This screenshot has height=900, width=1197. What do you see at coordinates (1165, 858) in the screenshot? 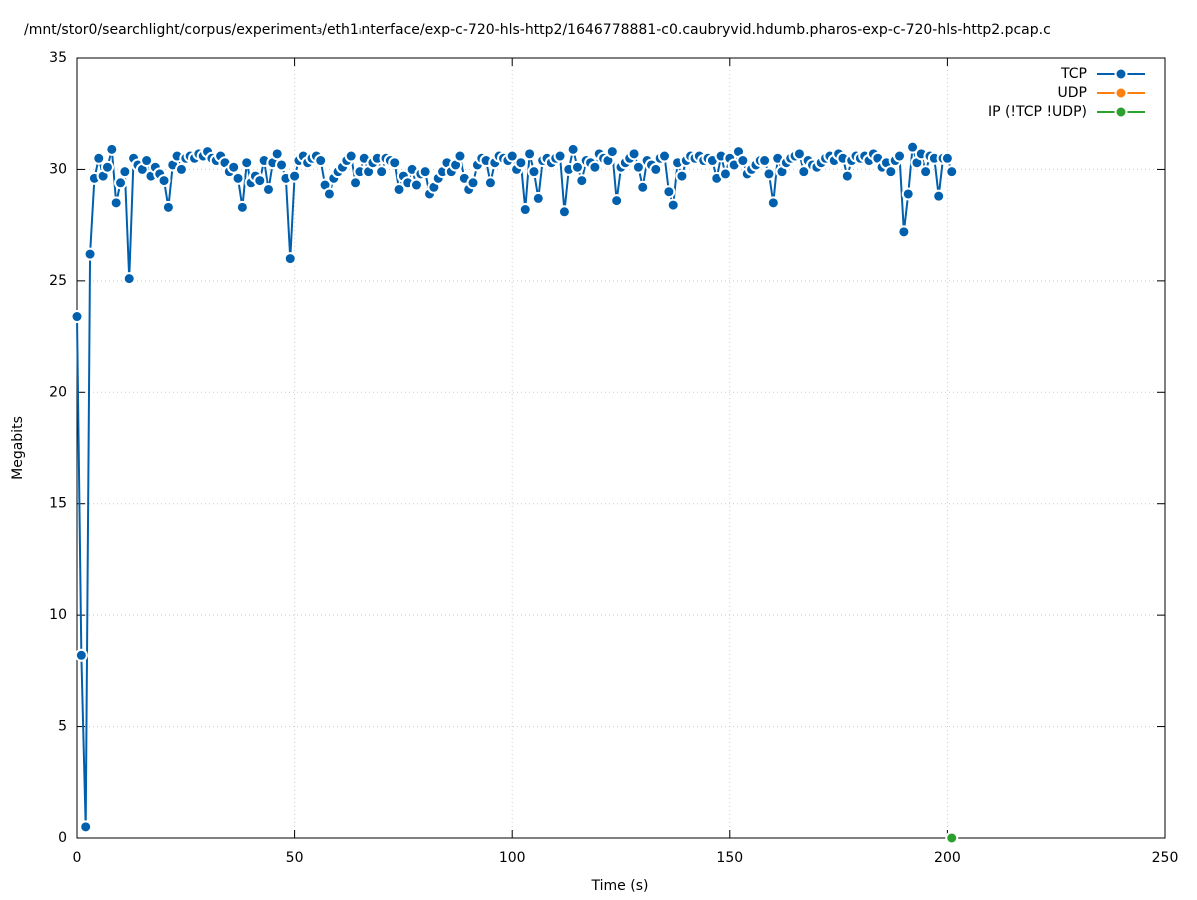
I see `x-tick-label: 250` at bounding box center [1165, 858].